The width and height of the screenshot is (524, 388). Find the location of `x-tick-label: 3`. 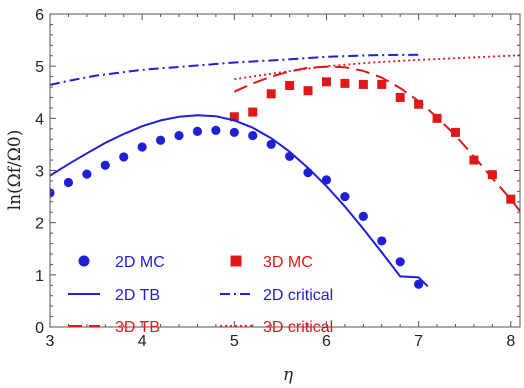

x-tick-label: 3 is located at coordinates (50, 341).